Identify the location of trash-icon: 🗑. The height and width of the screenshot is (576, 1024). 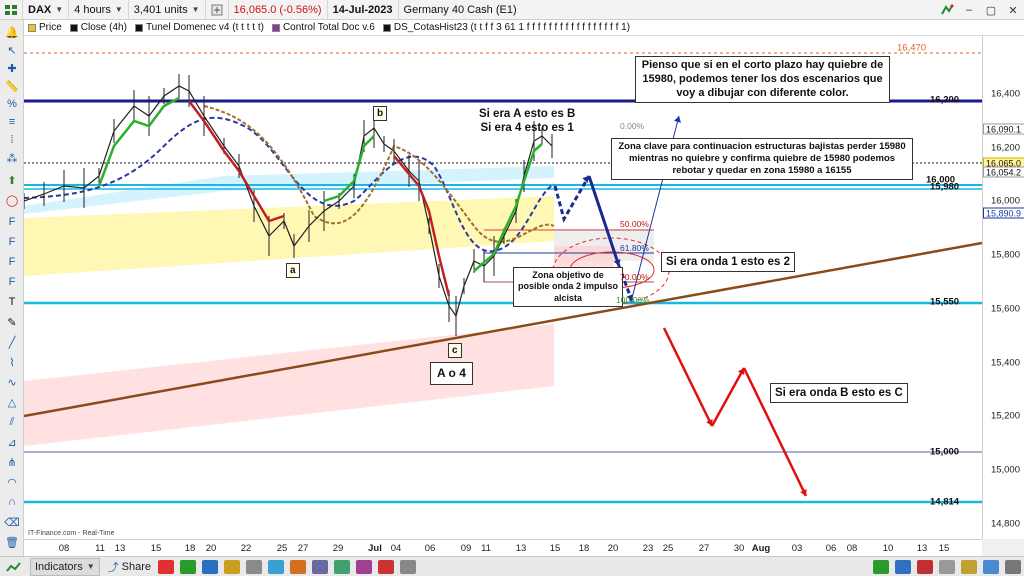
(12, 542).